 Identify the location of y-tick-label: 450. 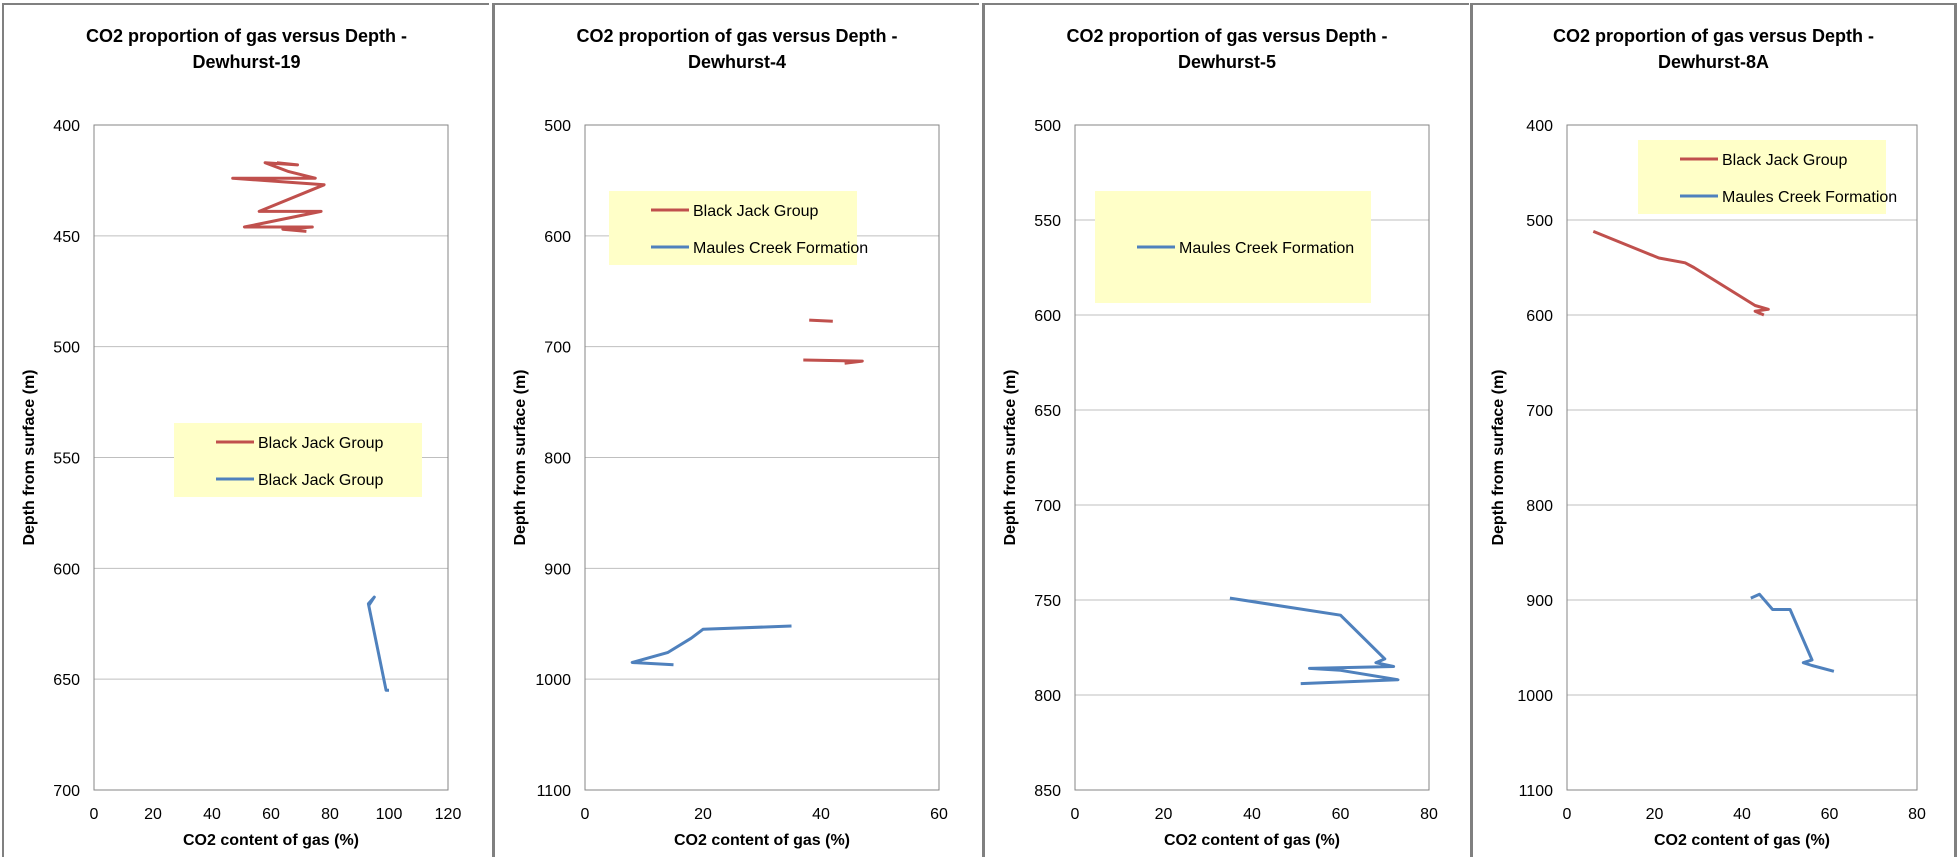
(66, 237).